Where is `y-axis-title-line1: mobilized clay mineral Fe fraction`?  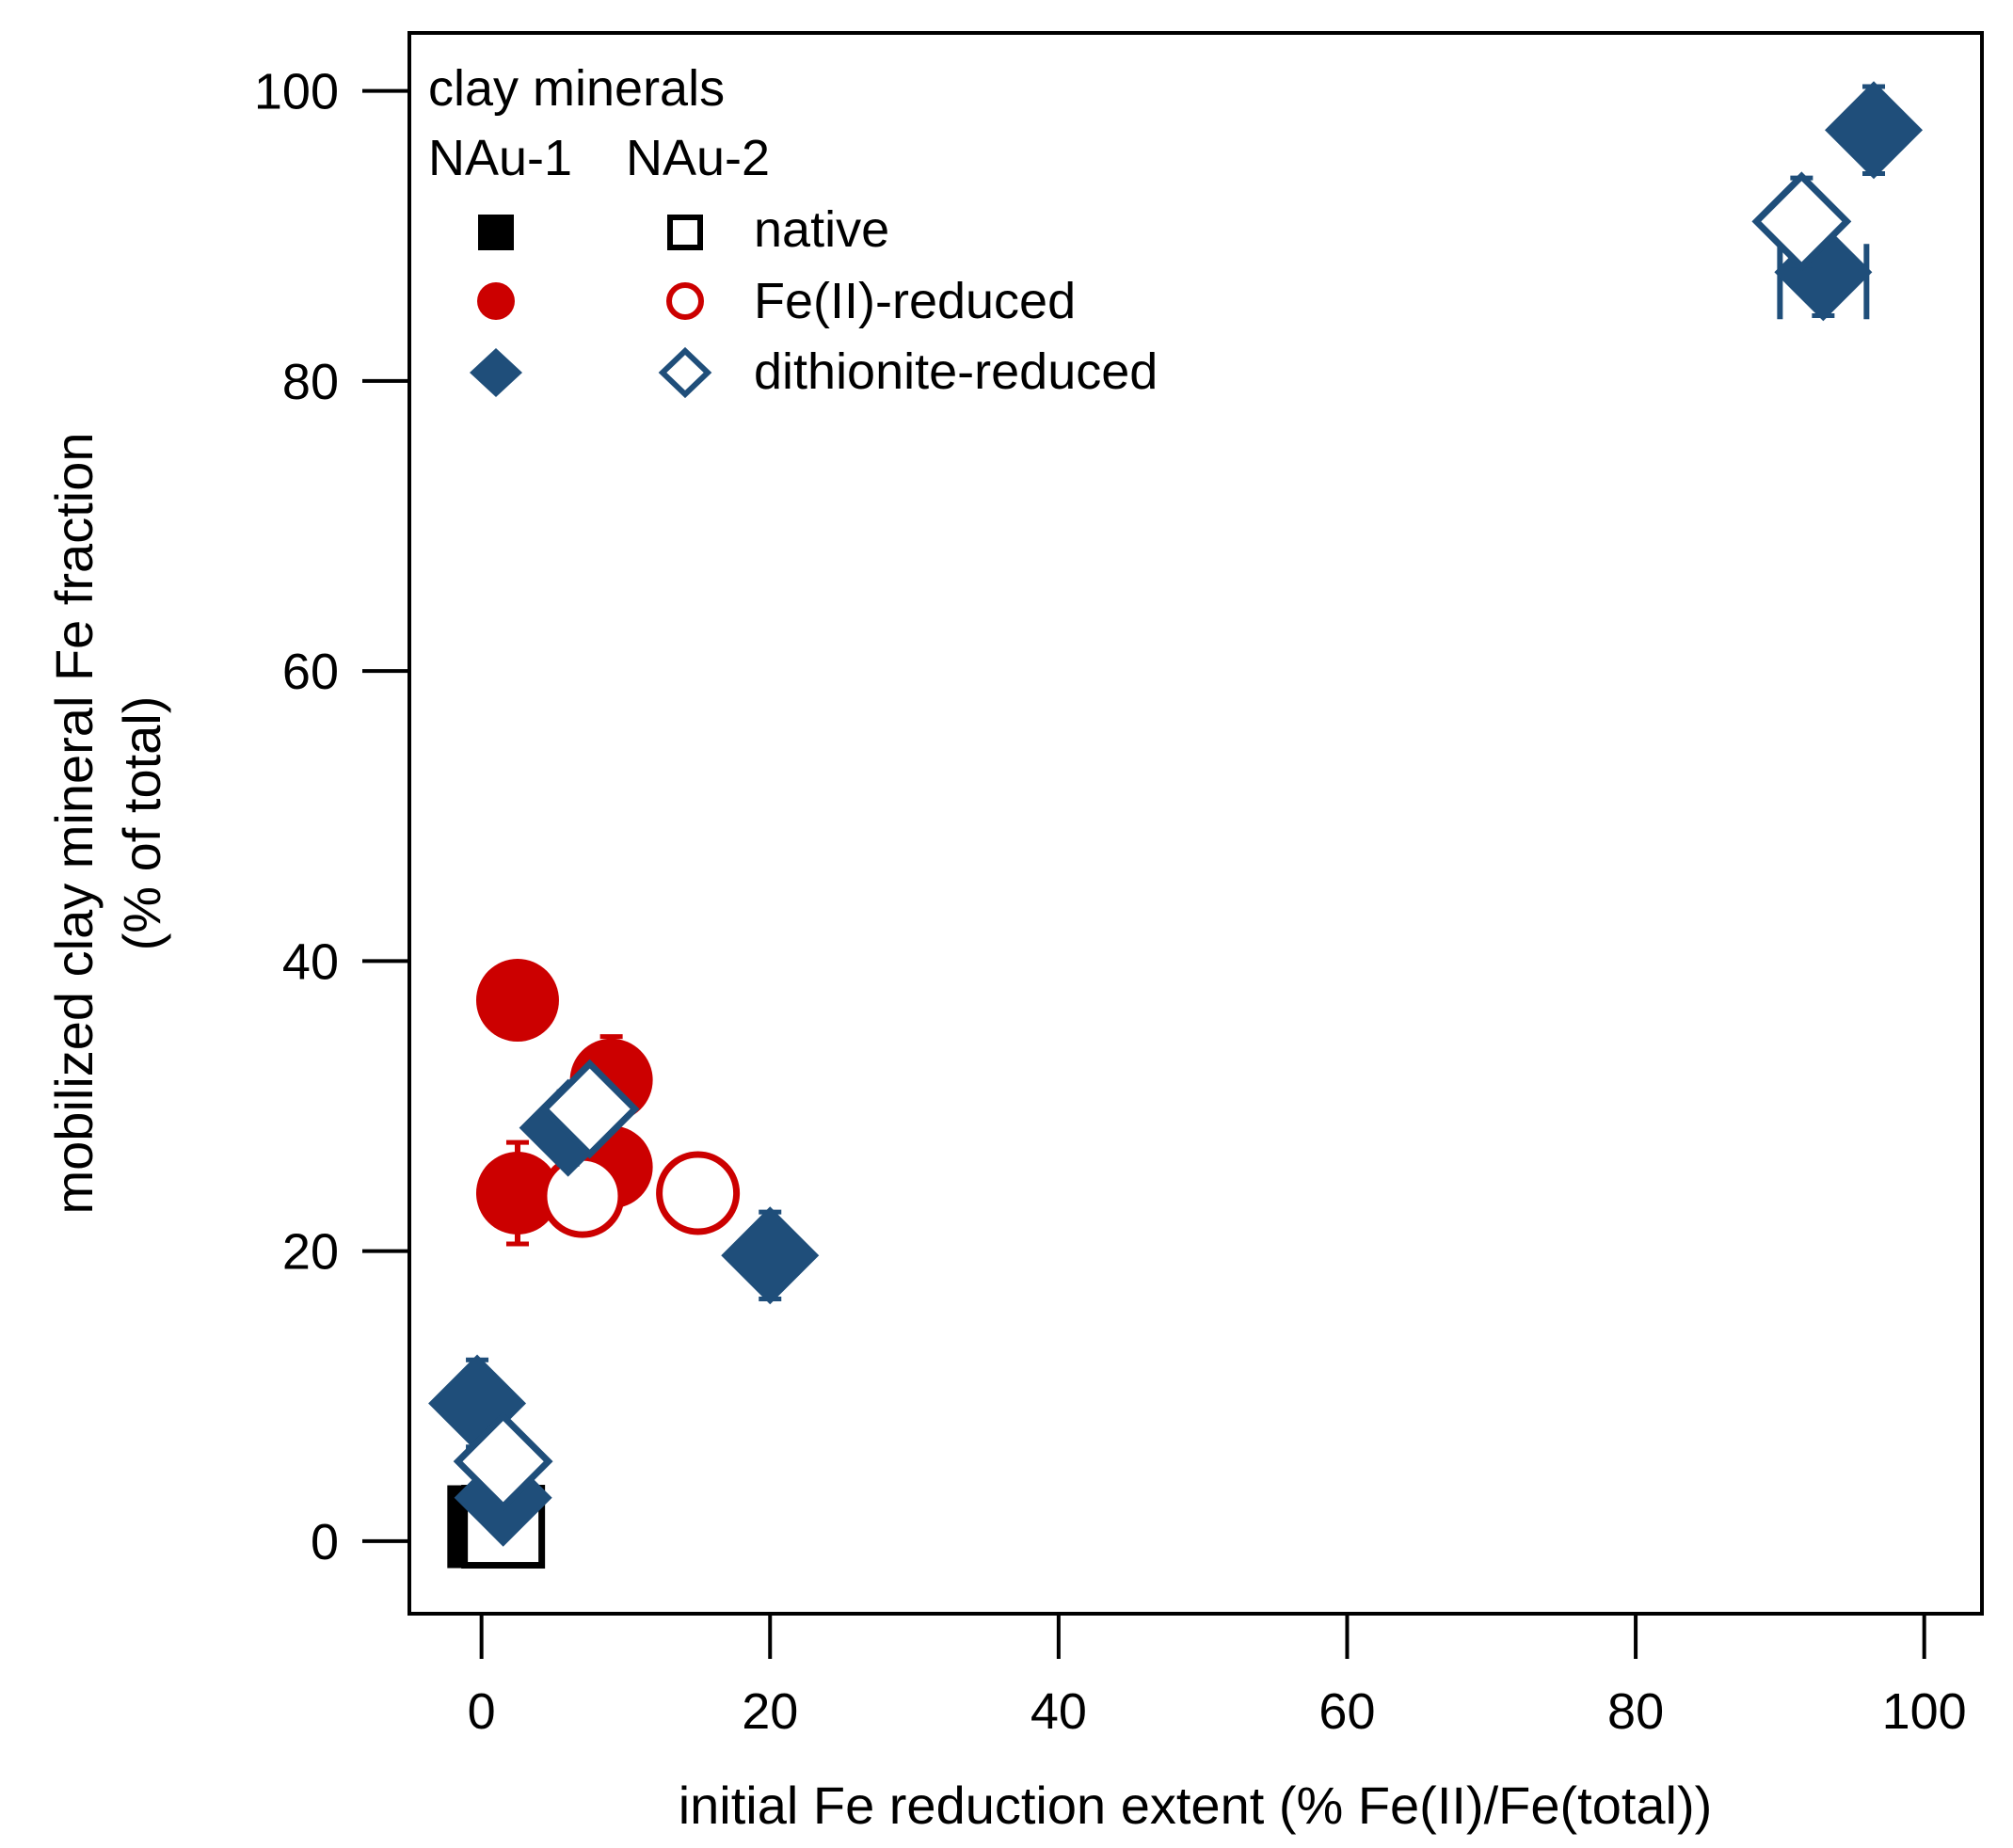
y-axis-title-line1: mobilized clay mineral Fe fraction is located at coordinates (74, 824).